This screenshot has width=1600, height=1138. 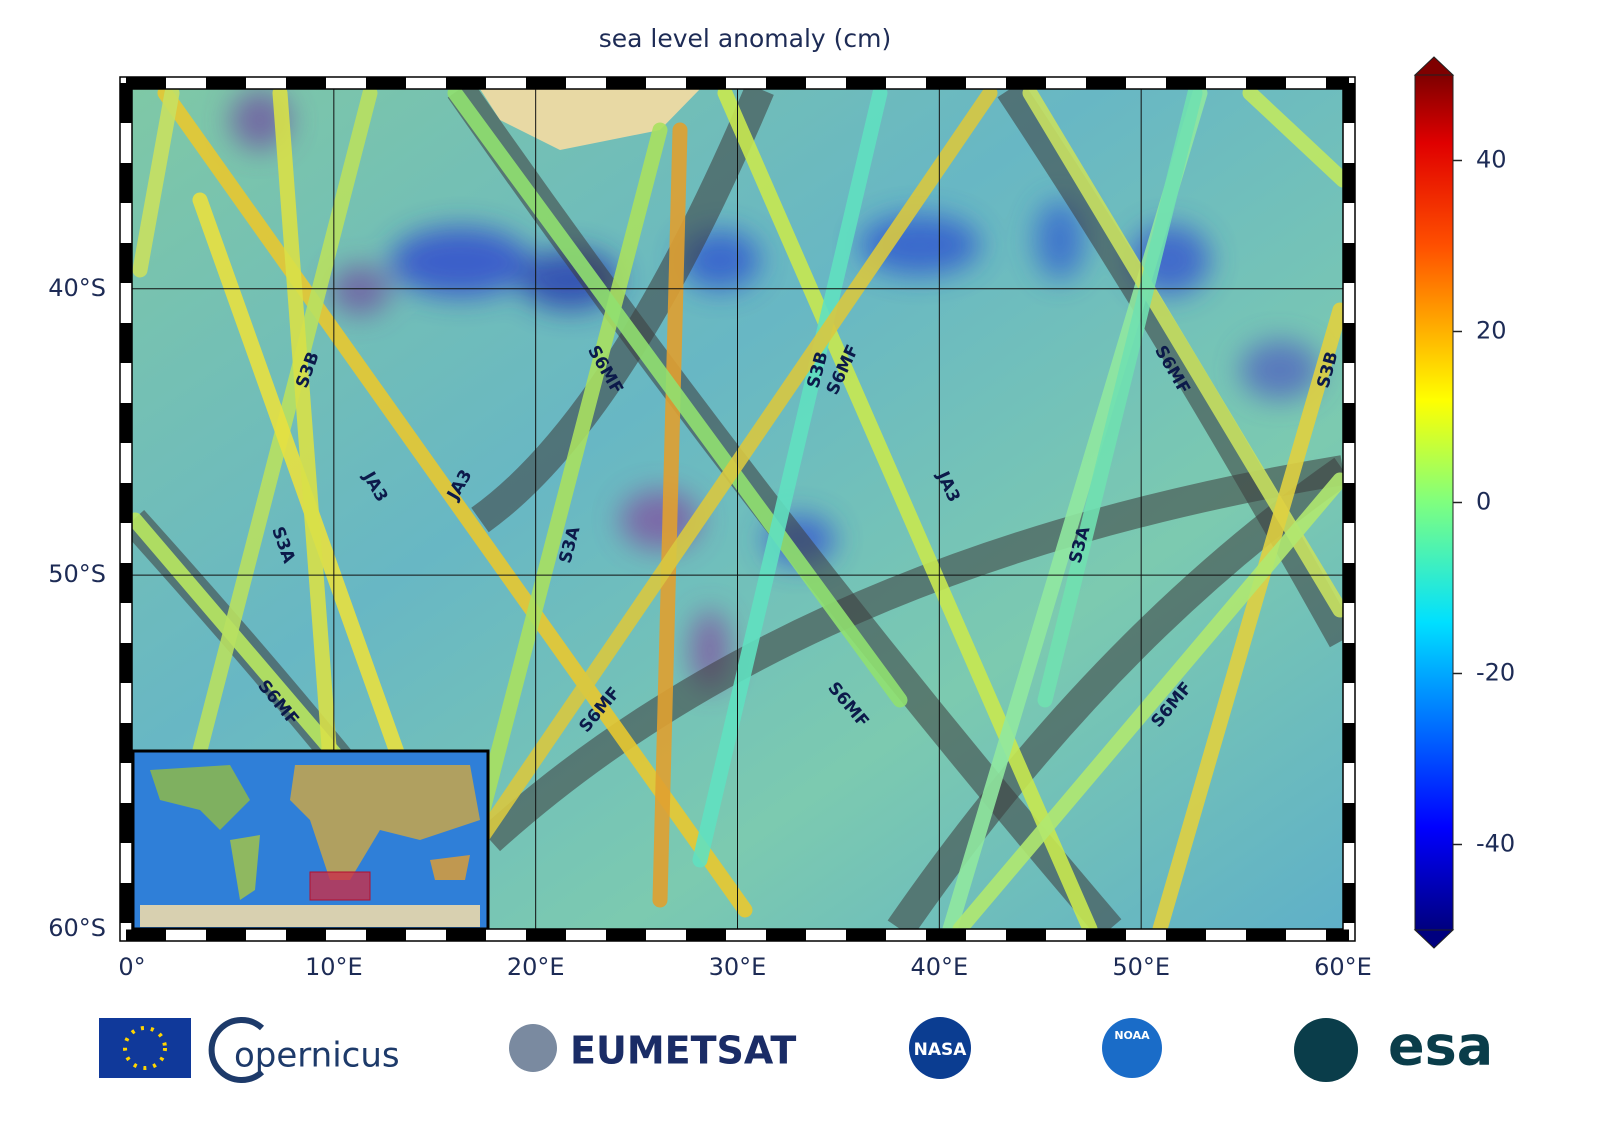 What do you see at coordinates (1132, 1048) in the screenshot?
I see `noaa-disc` at bounding box center [1132, 1048].